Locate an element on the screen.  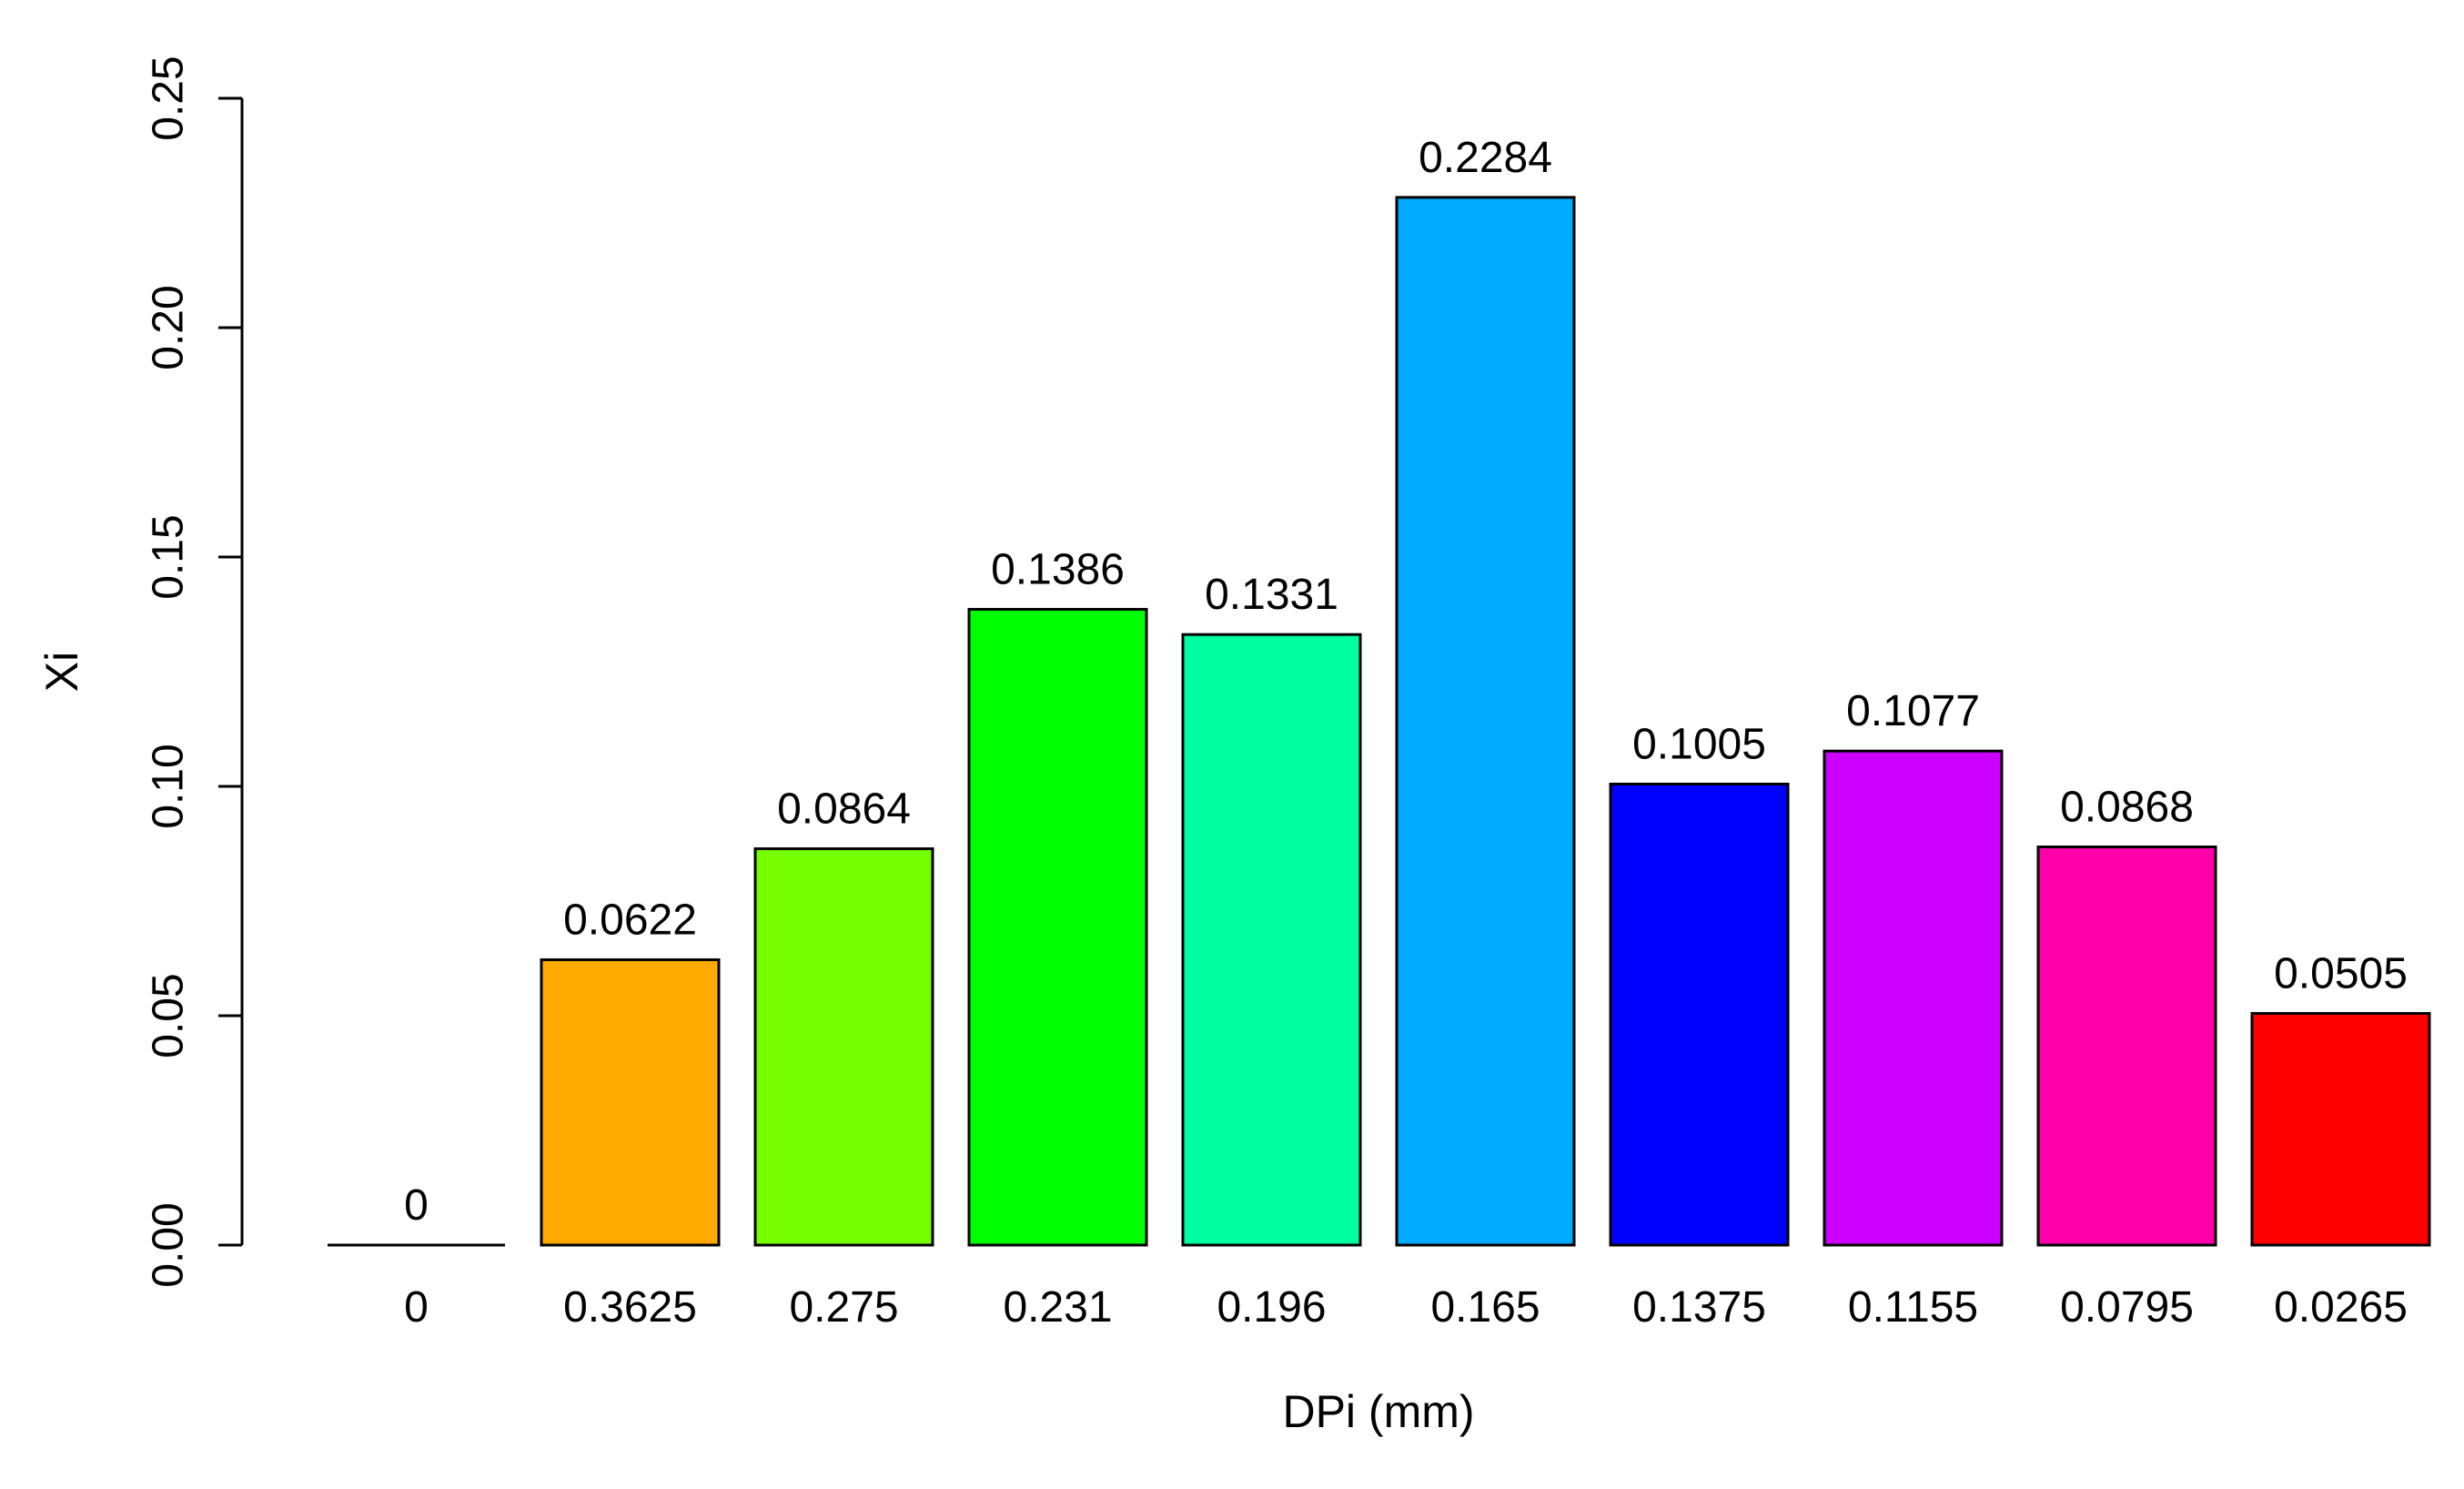
y-tick-label: 0.10 is located at coordinates (169, 786).